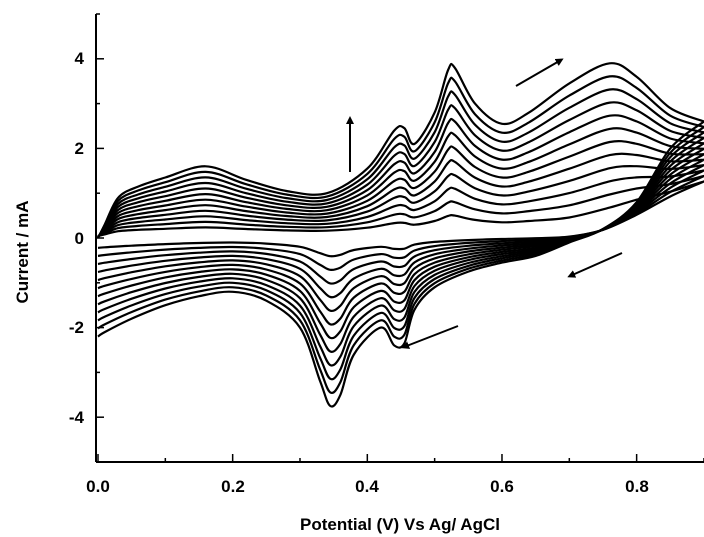 The image size is (704, 537). I want to click on x-axis-title: Potential (V) Vs Ag/ AgCl, so click(400, 524).